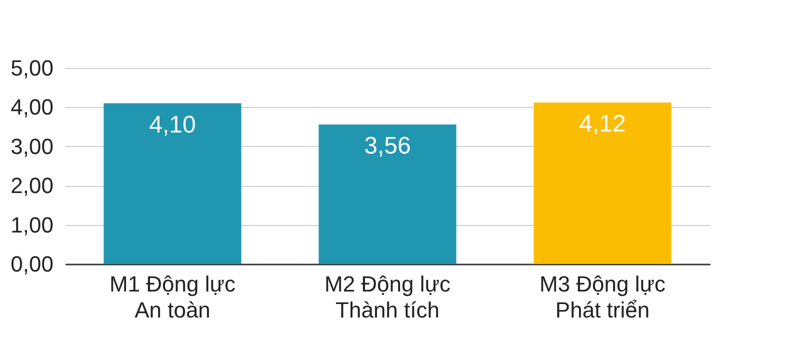 This screenshot has width=800, height=361. What do you see at coordinates (32, 225) in the screenshot?
I see `y-tick-label: 1,00` at bounding box center [32, 225].